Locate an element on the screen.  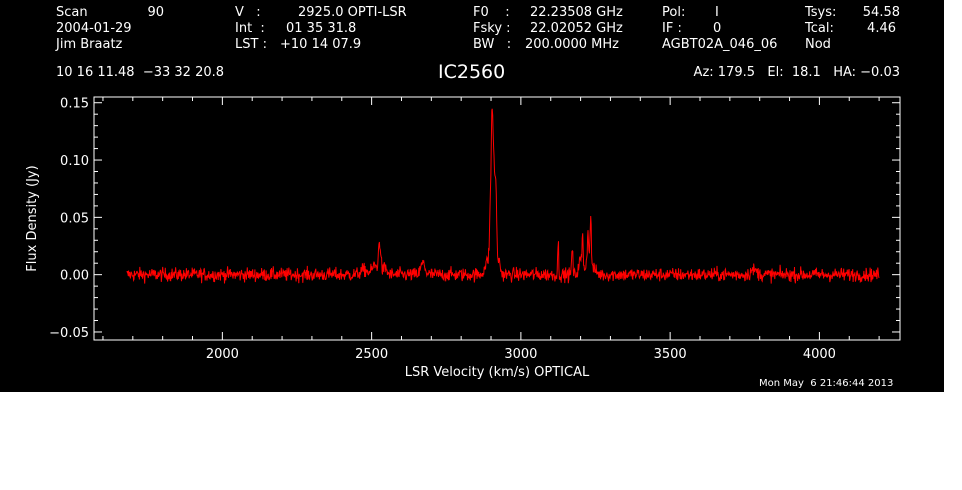
y-tick-label: 0.05 is located at coordinates (74, 218).